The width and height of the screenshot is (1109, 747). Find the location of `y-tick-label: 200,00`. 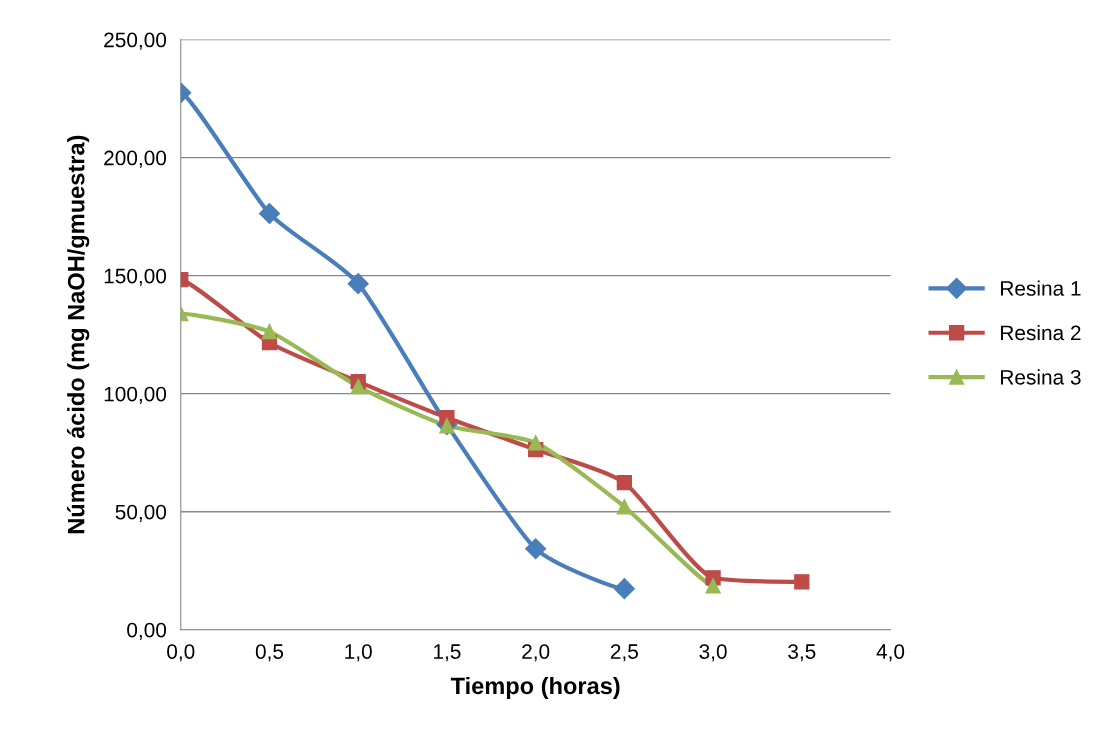

y-tick-label: 200,00 is located at coordinates (135, 159).